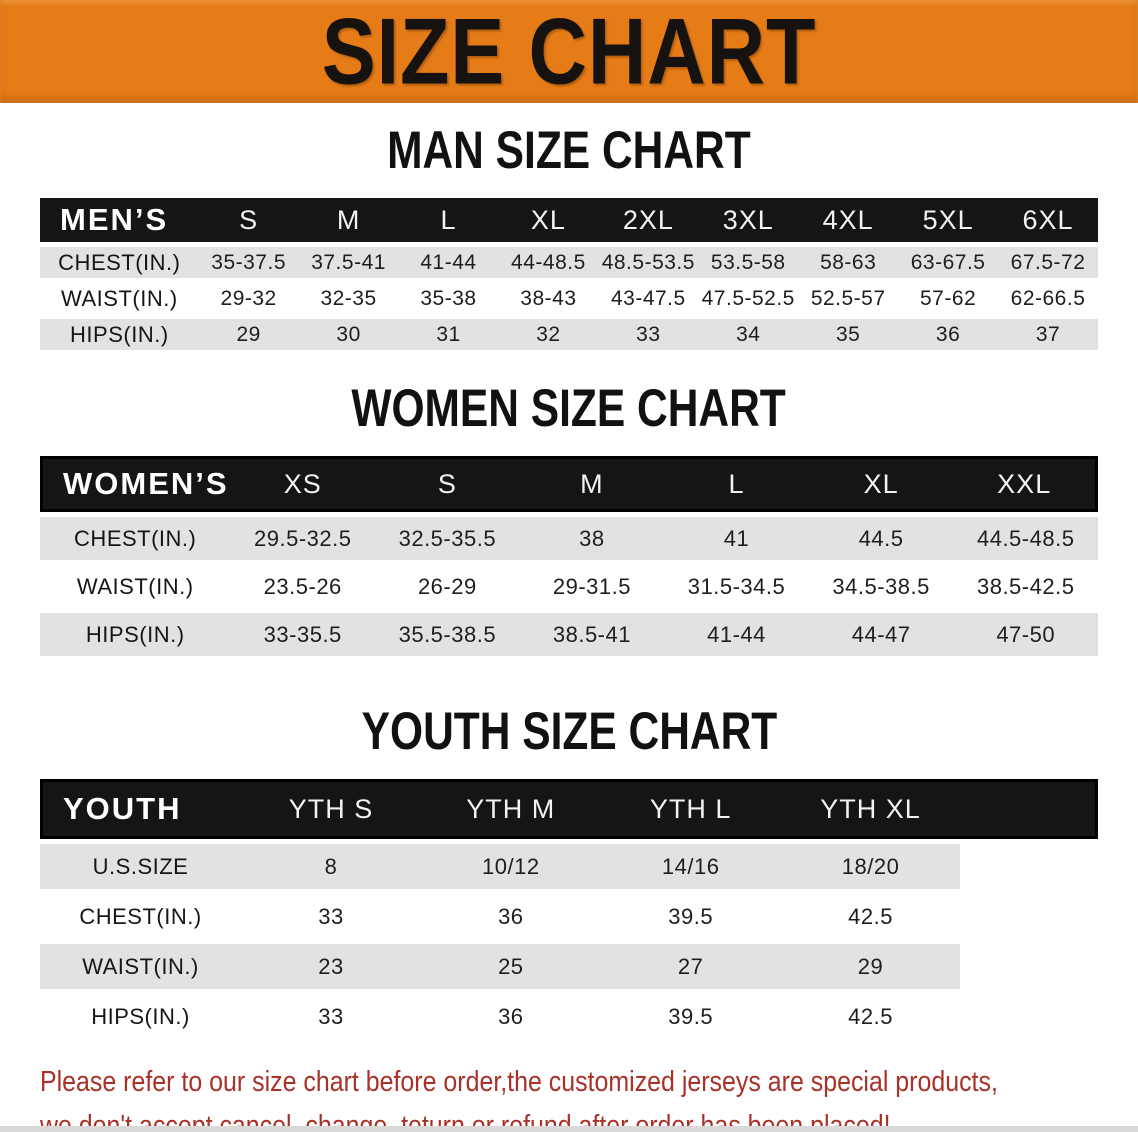 This screenshot has width=1138, height=1132. What do you see at coordinates (447, 586) in the screenshot?
I see `measurement-value: 26-29` at bounding box center [447, 586].